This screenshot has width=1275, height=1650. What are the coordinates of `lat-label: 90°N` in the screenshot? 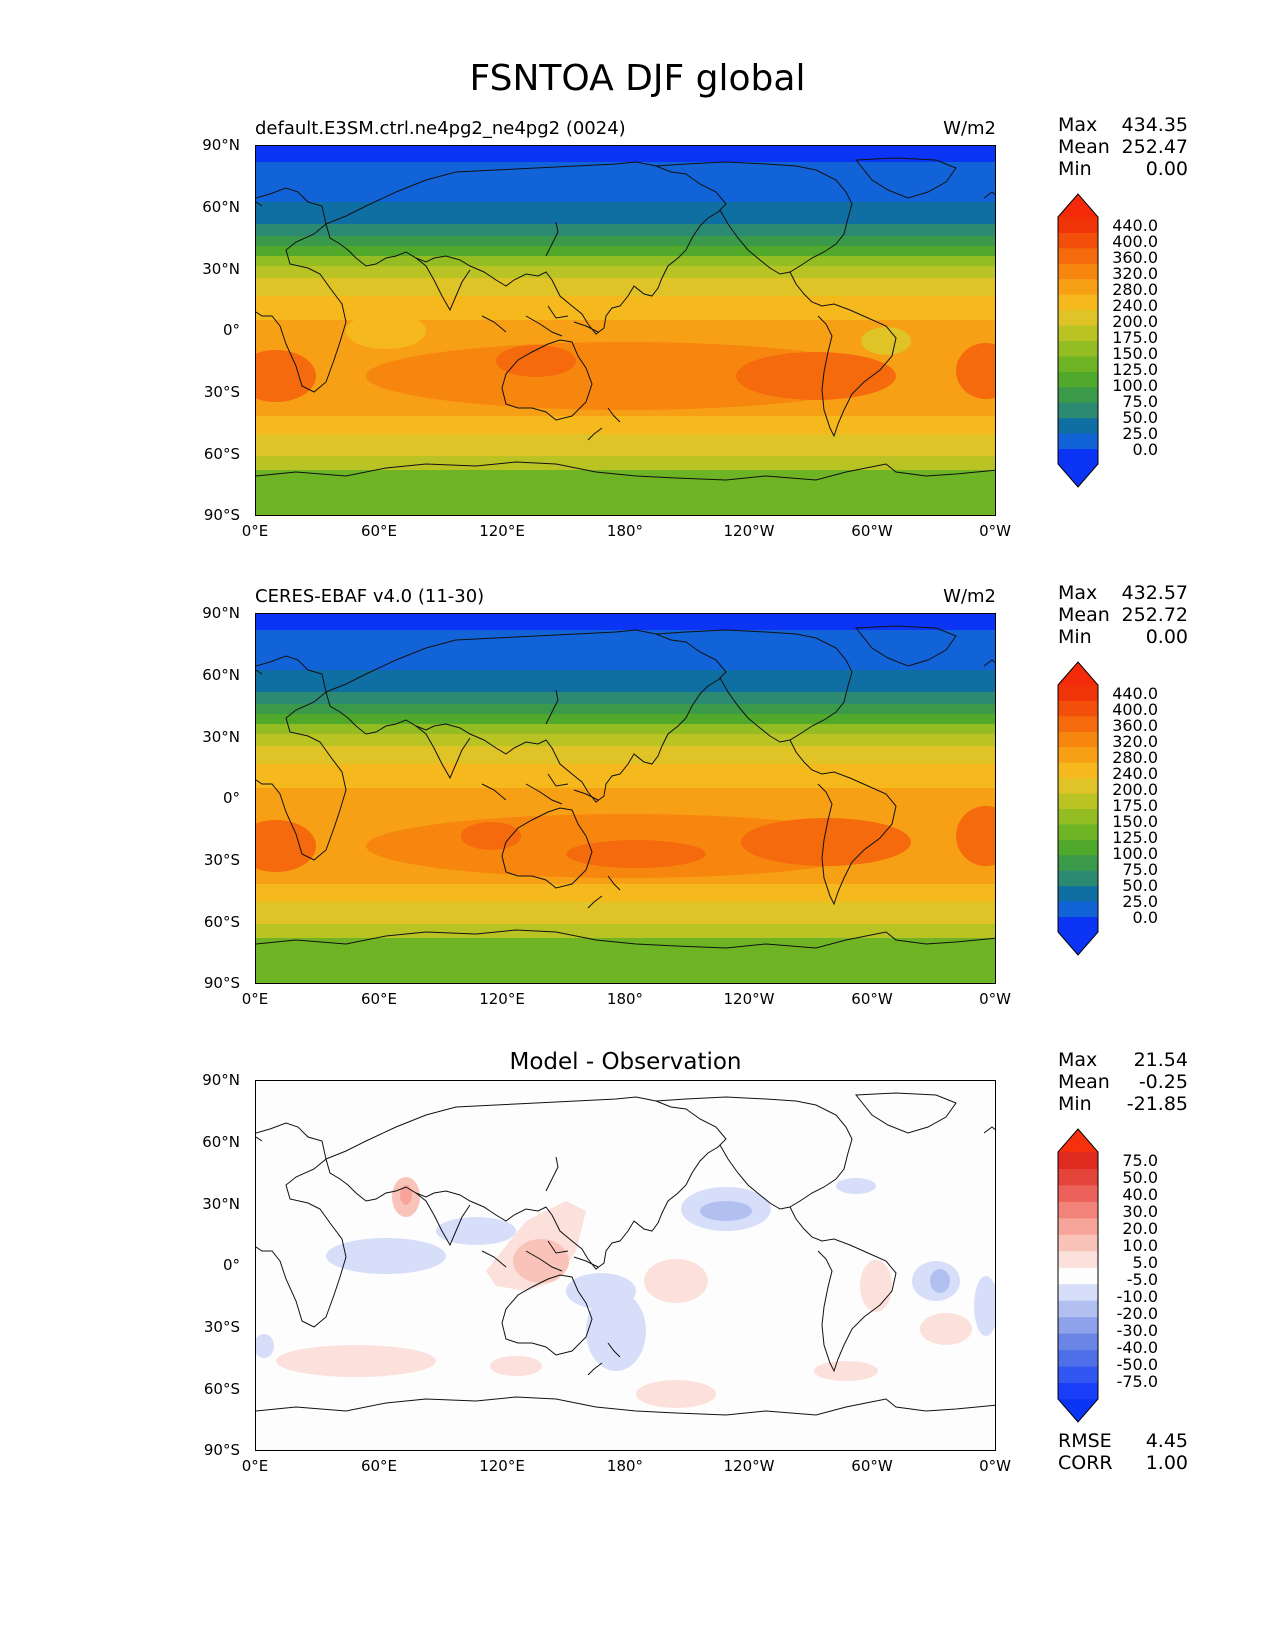 It's located at (221, 1080).